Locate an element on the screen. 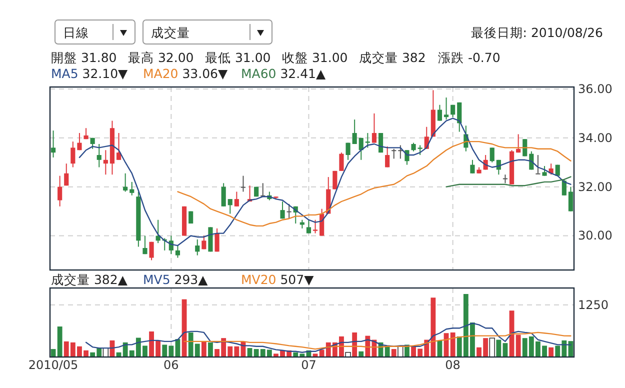 This screenshot has height=388, width=625. text: 293▲ is located at coordinates (189, 279).